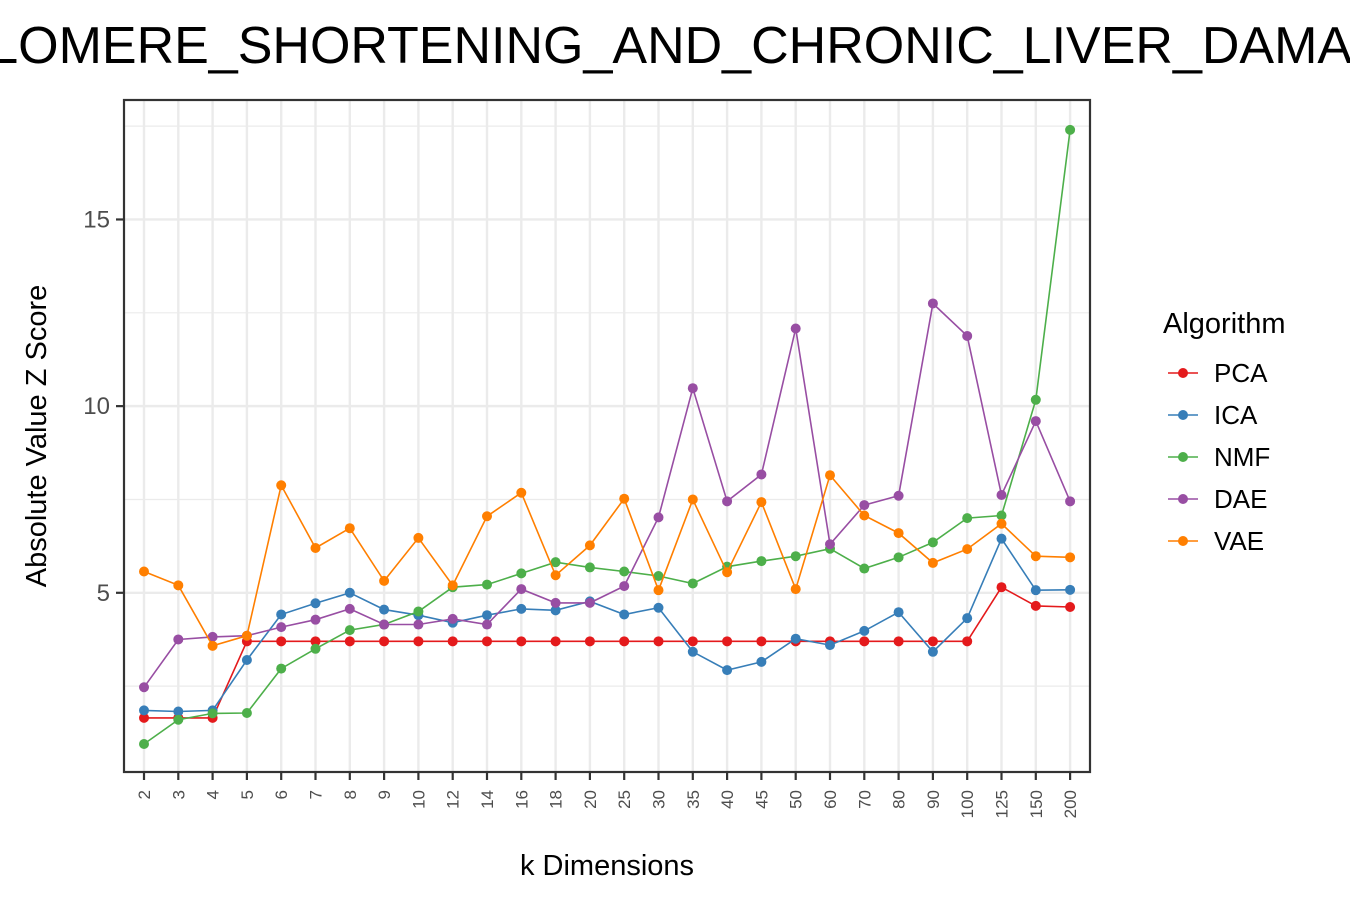 Image resolution: width=1350 pixels, height=900 pixels. What do you see at coordinates (1239, 541) in the screenshot?
I see `legend-label-vae: VAE` at bounding box center [1239, 541].